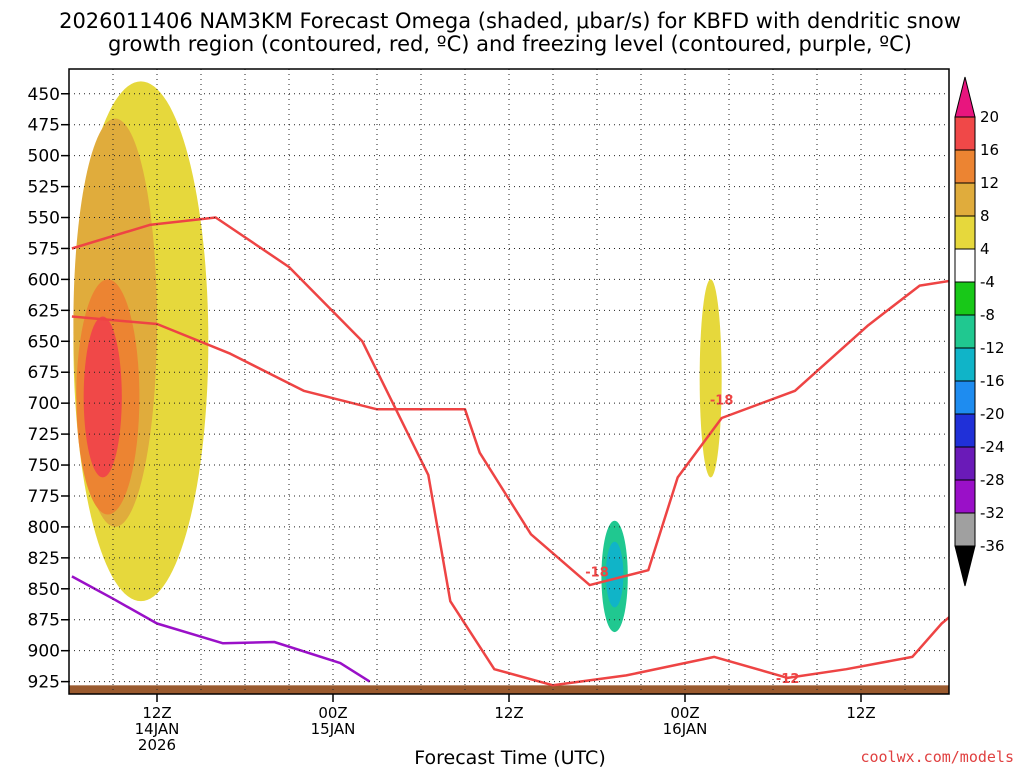 This screenshot has width=1024, height=768. I want to click on y-tick-label-900: 900, so click(44, 652).